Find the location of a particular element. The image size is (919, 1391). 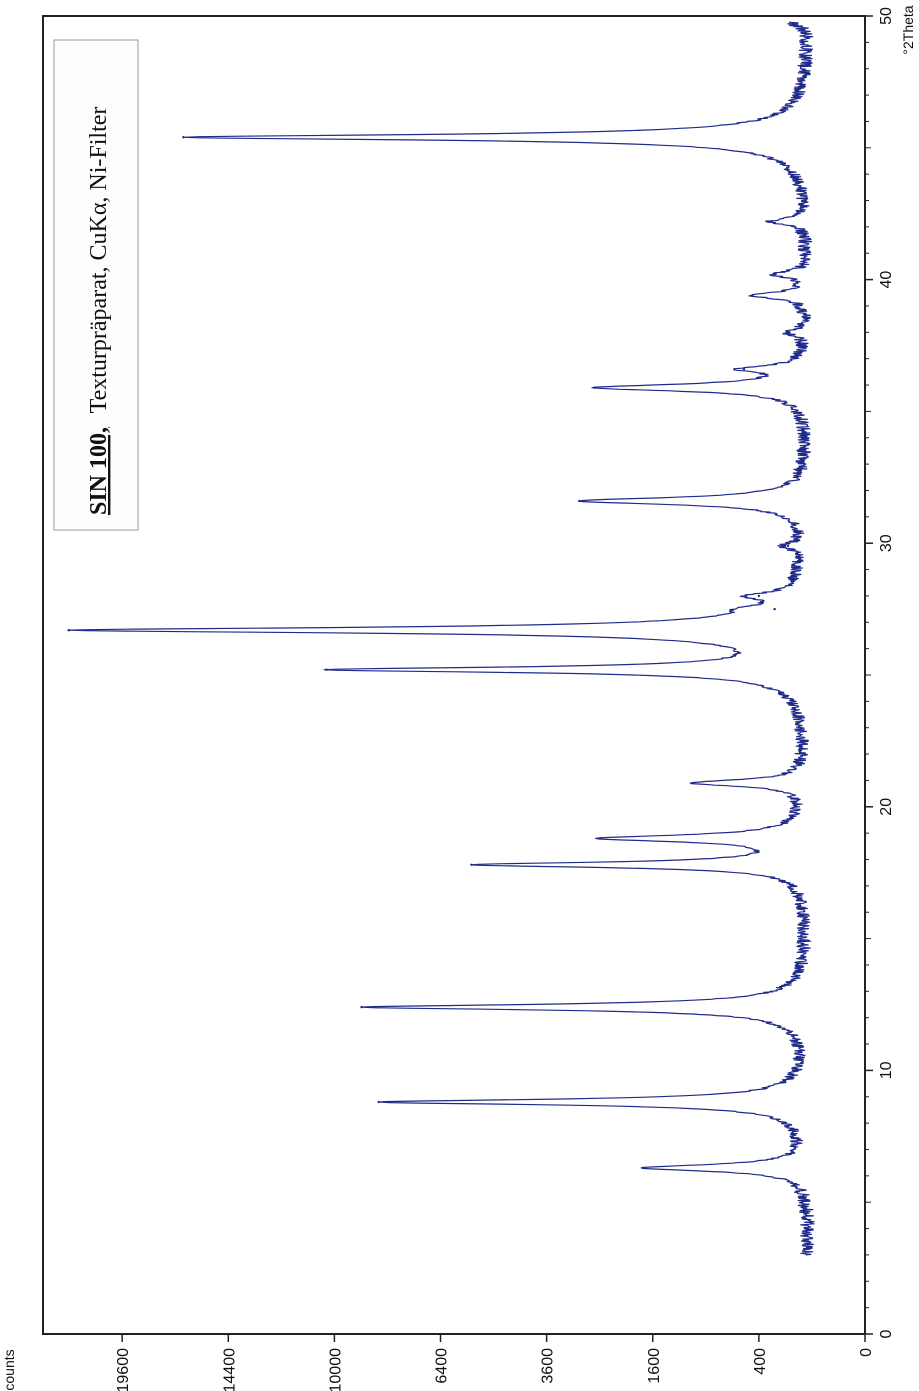

x-tick-label: 50 is located at coordinates (886, 16).